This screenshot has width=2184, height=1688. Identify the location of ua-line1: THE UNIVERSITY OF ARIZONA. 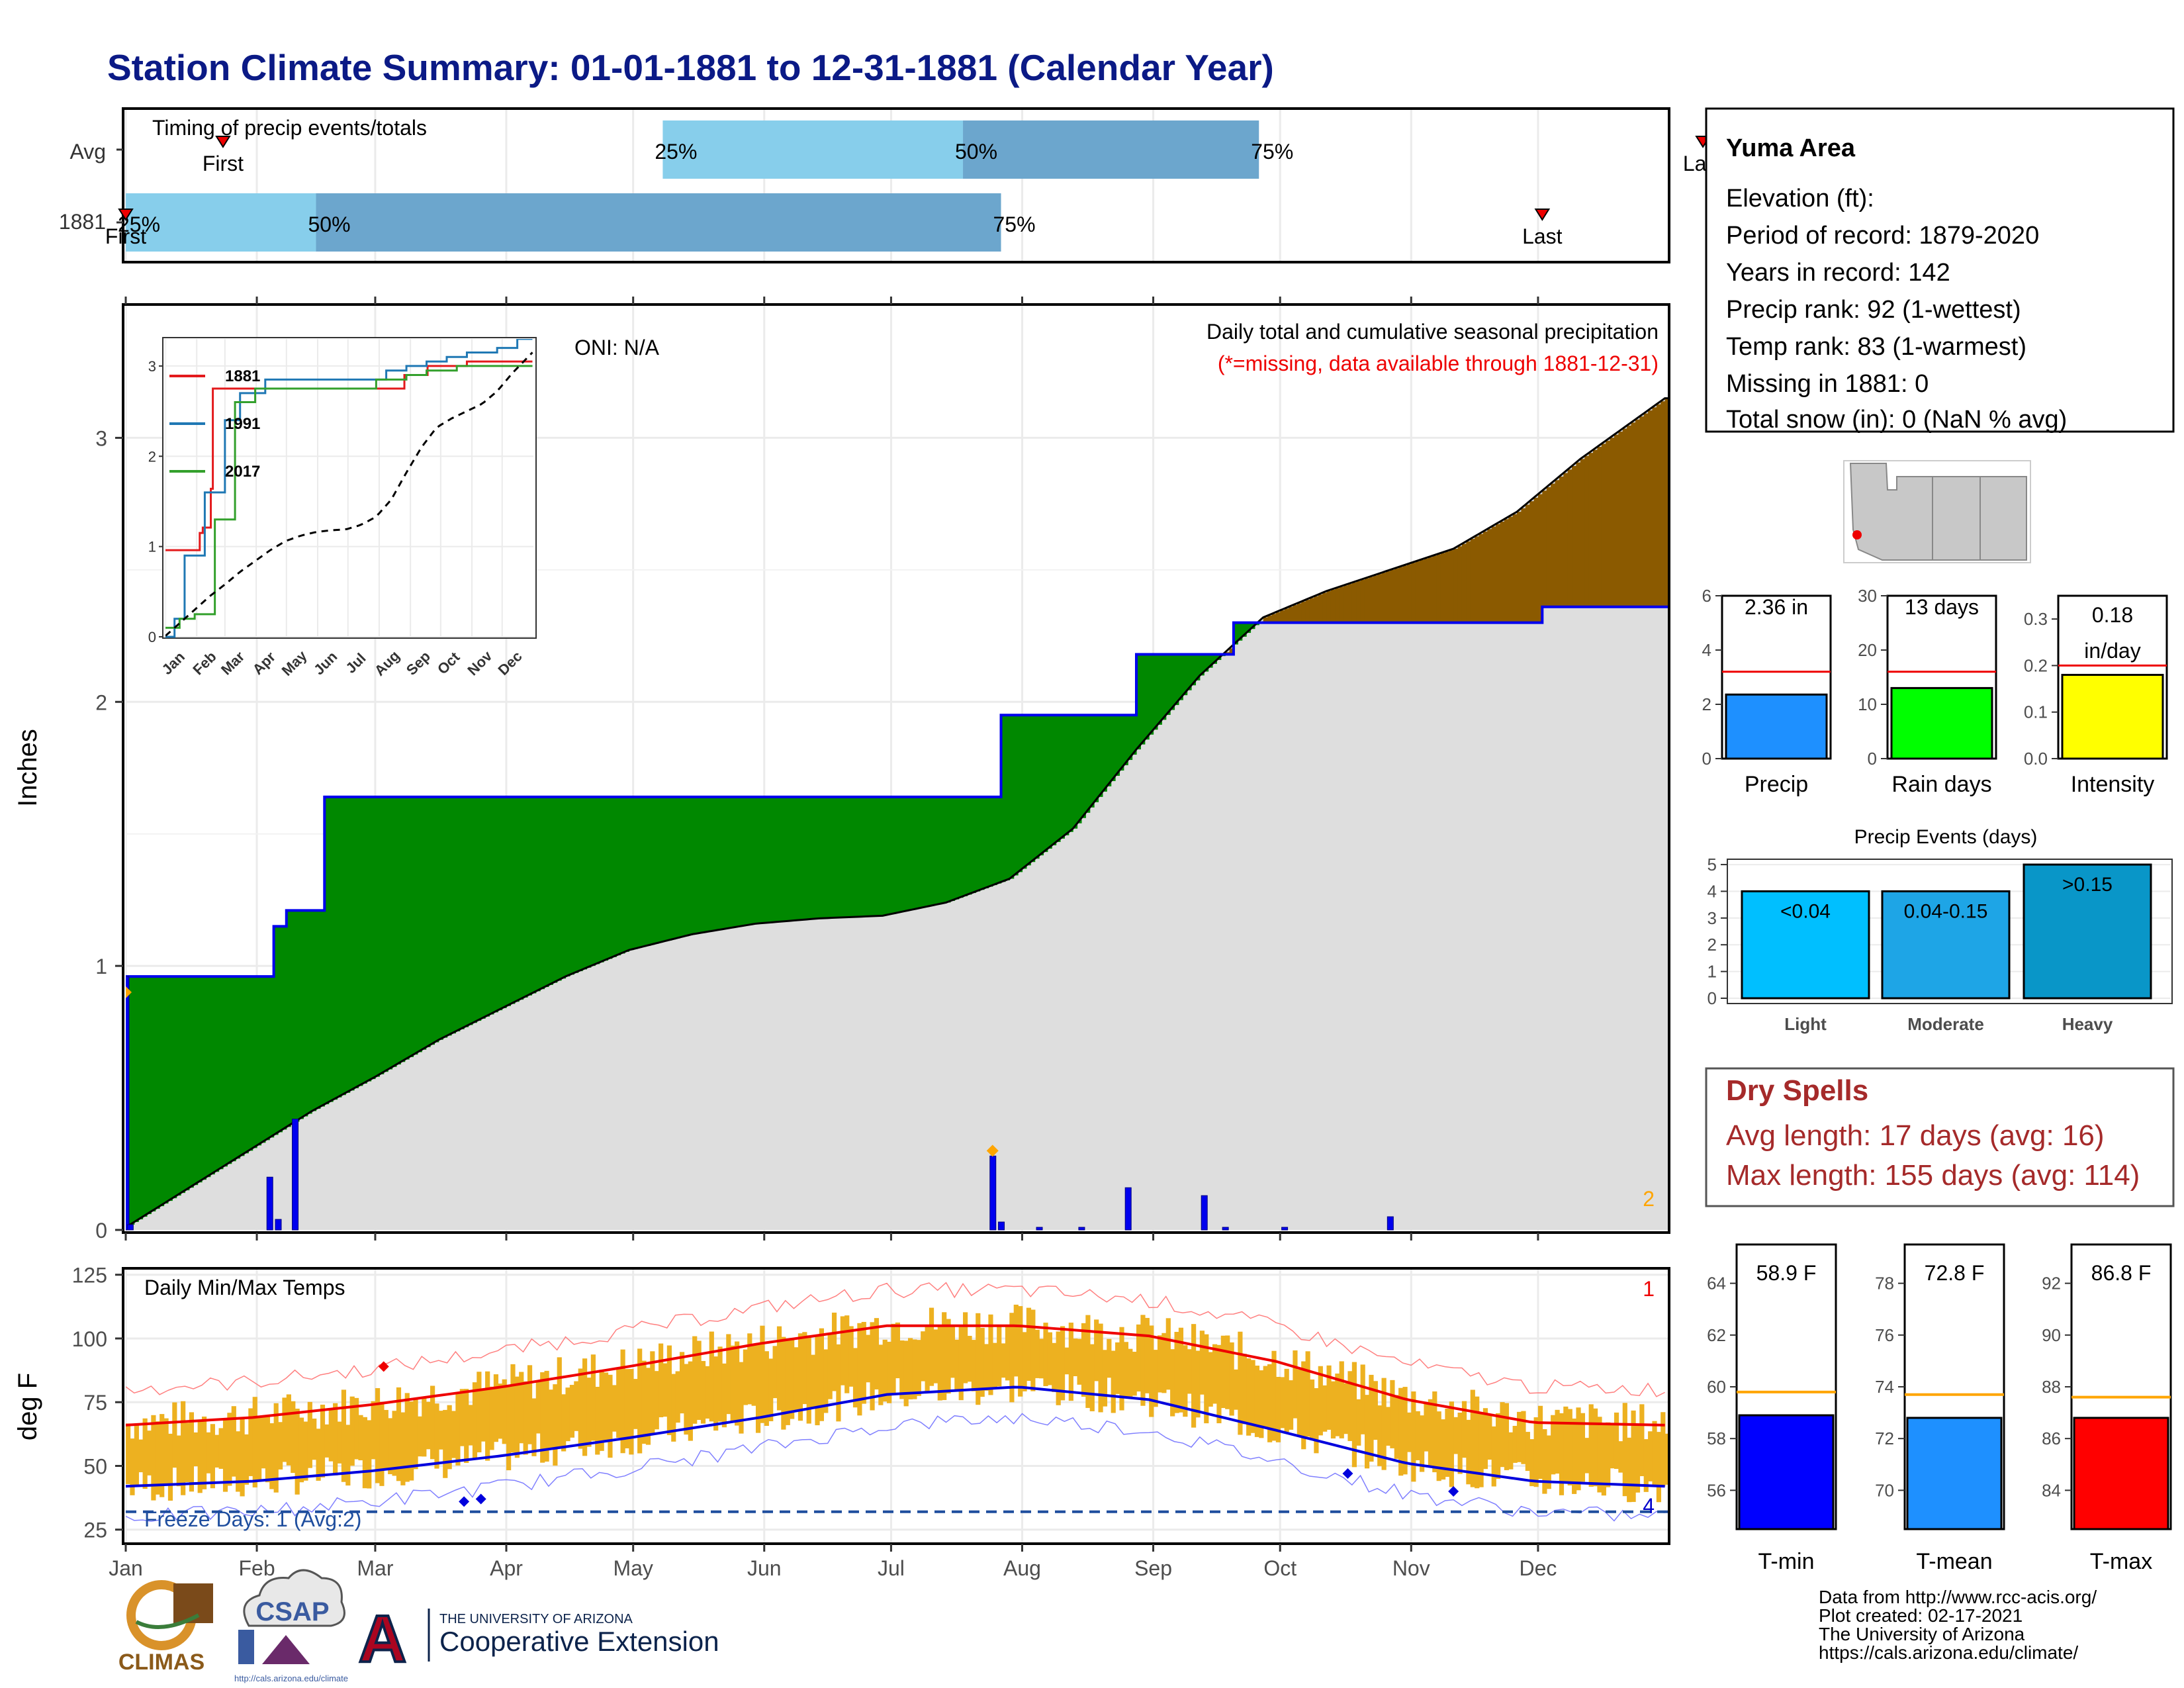
(536, 1619).